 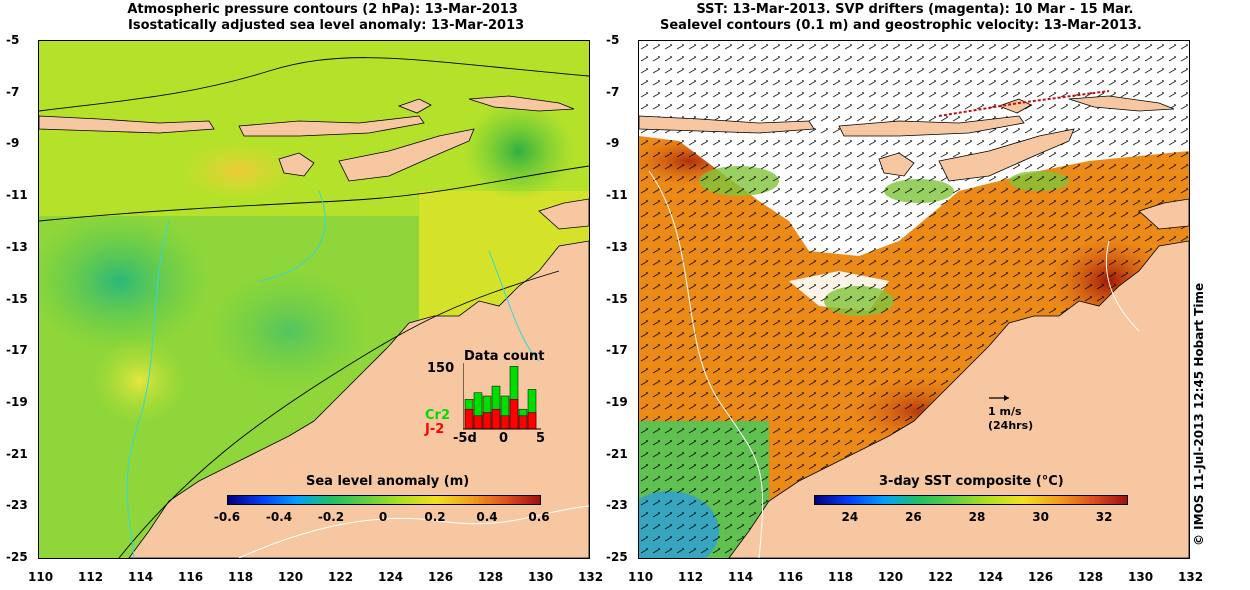 What do you see at coordinates (279, 517) in the screenshot?
I see `colorbar-tick-label: -0.4` at bounding box center [279, 517].